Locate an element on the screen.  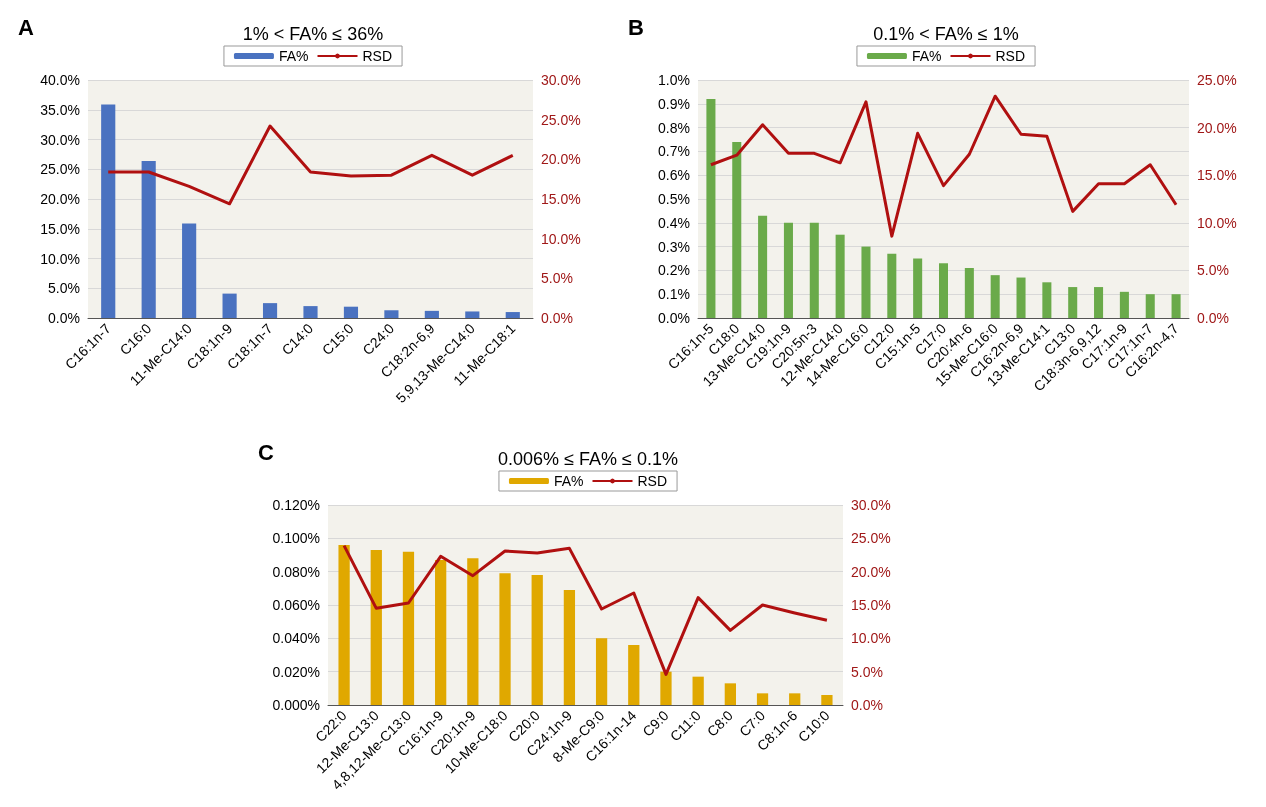
y-tick-label: 35.0% is located at coordinates (60, 109).